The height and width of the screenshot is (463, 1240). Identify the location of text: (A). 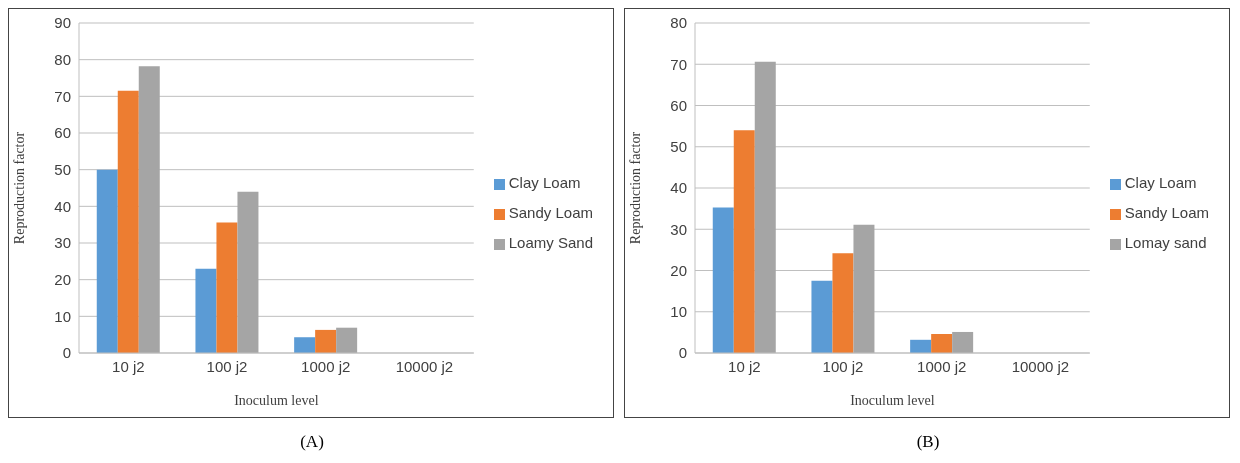
(312, 442).